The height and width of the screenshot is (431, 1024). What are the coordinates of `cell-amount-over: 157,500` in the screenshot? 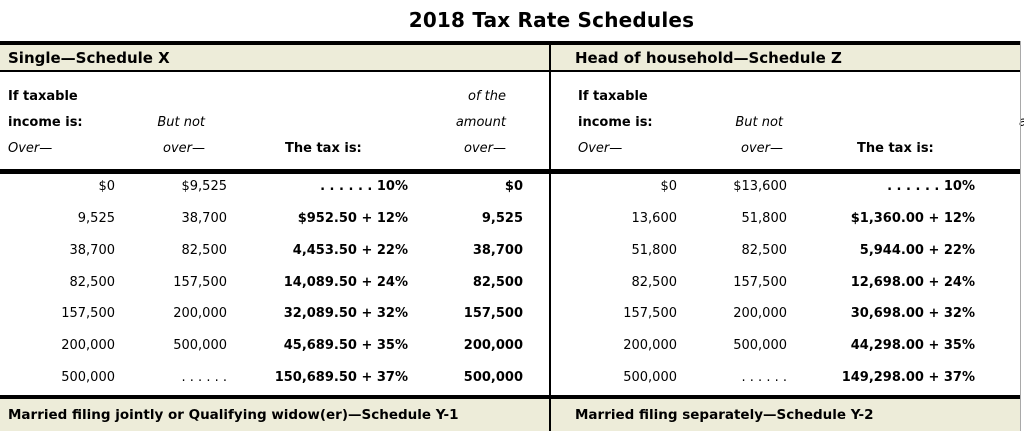 It's located at (493, 314).